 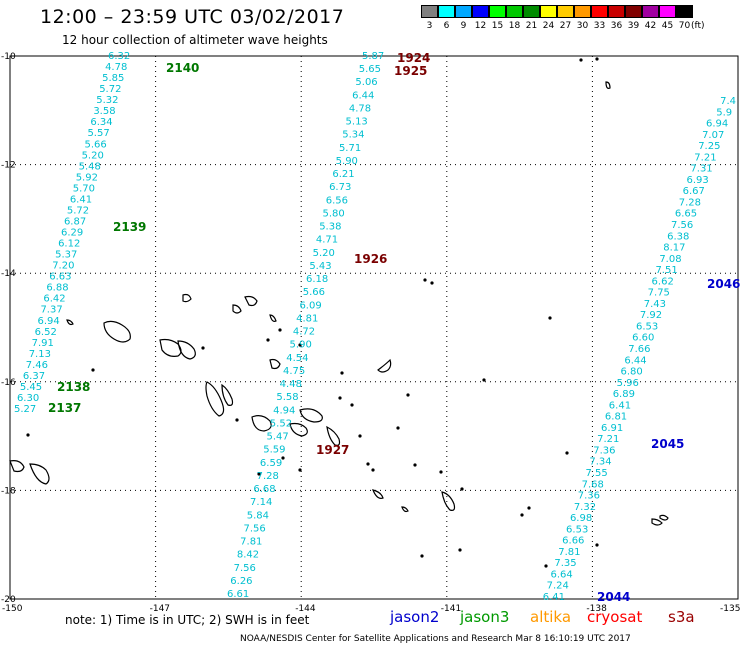 What do you see at coordinates (686, 214) in the screenshot?
I see `wave-height-value: 6.65` at bounding box center [686, 214].